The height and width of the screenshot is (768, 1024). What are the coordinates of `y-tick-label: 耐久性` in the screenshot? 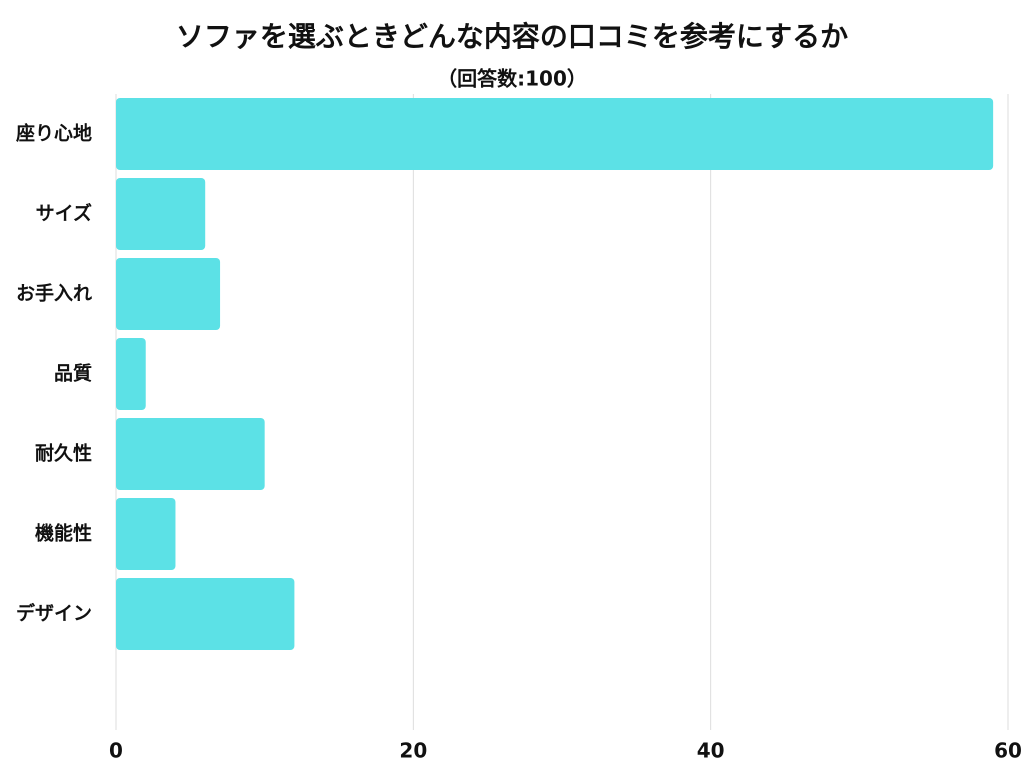 It's located at (63, 453).